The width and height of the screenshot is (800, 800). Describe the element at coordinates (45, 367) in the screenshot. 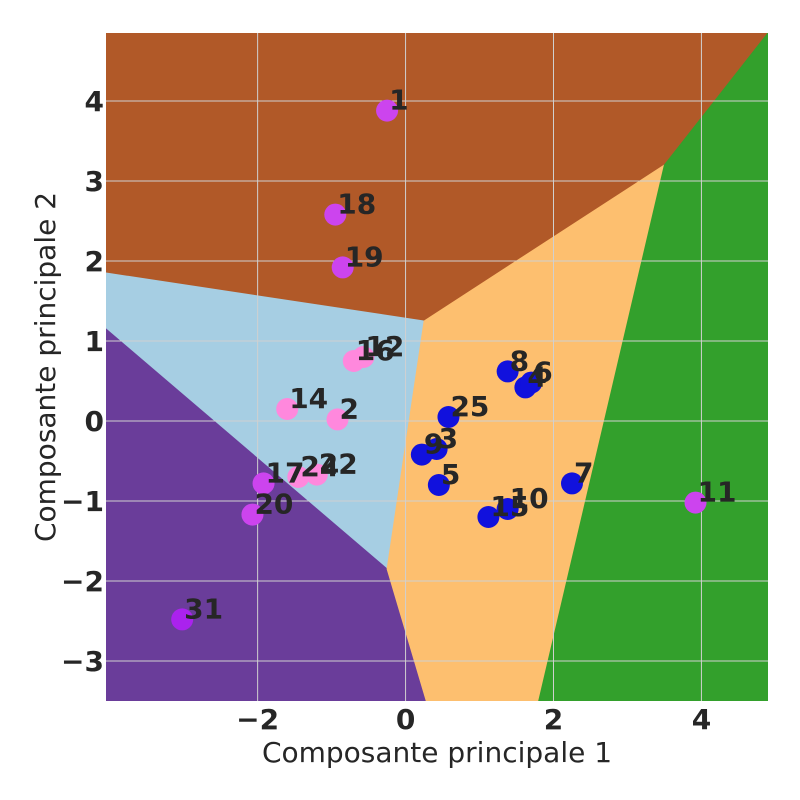

I see `y-axis-title: Composante principale 2` at that location.